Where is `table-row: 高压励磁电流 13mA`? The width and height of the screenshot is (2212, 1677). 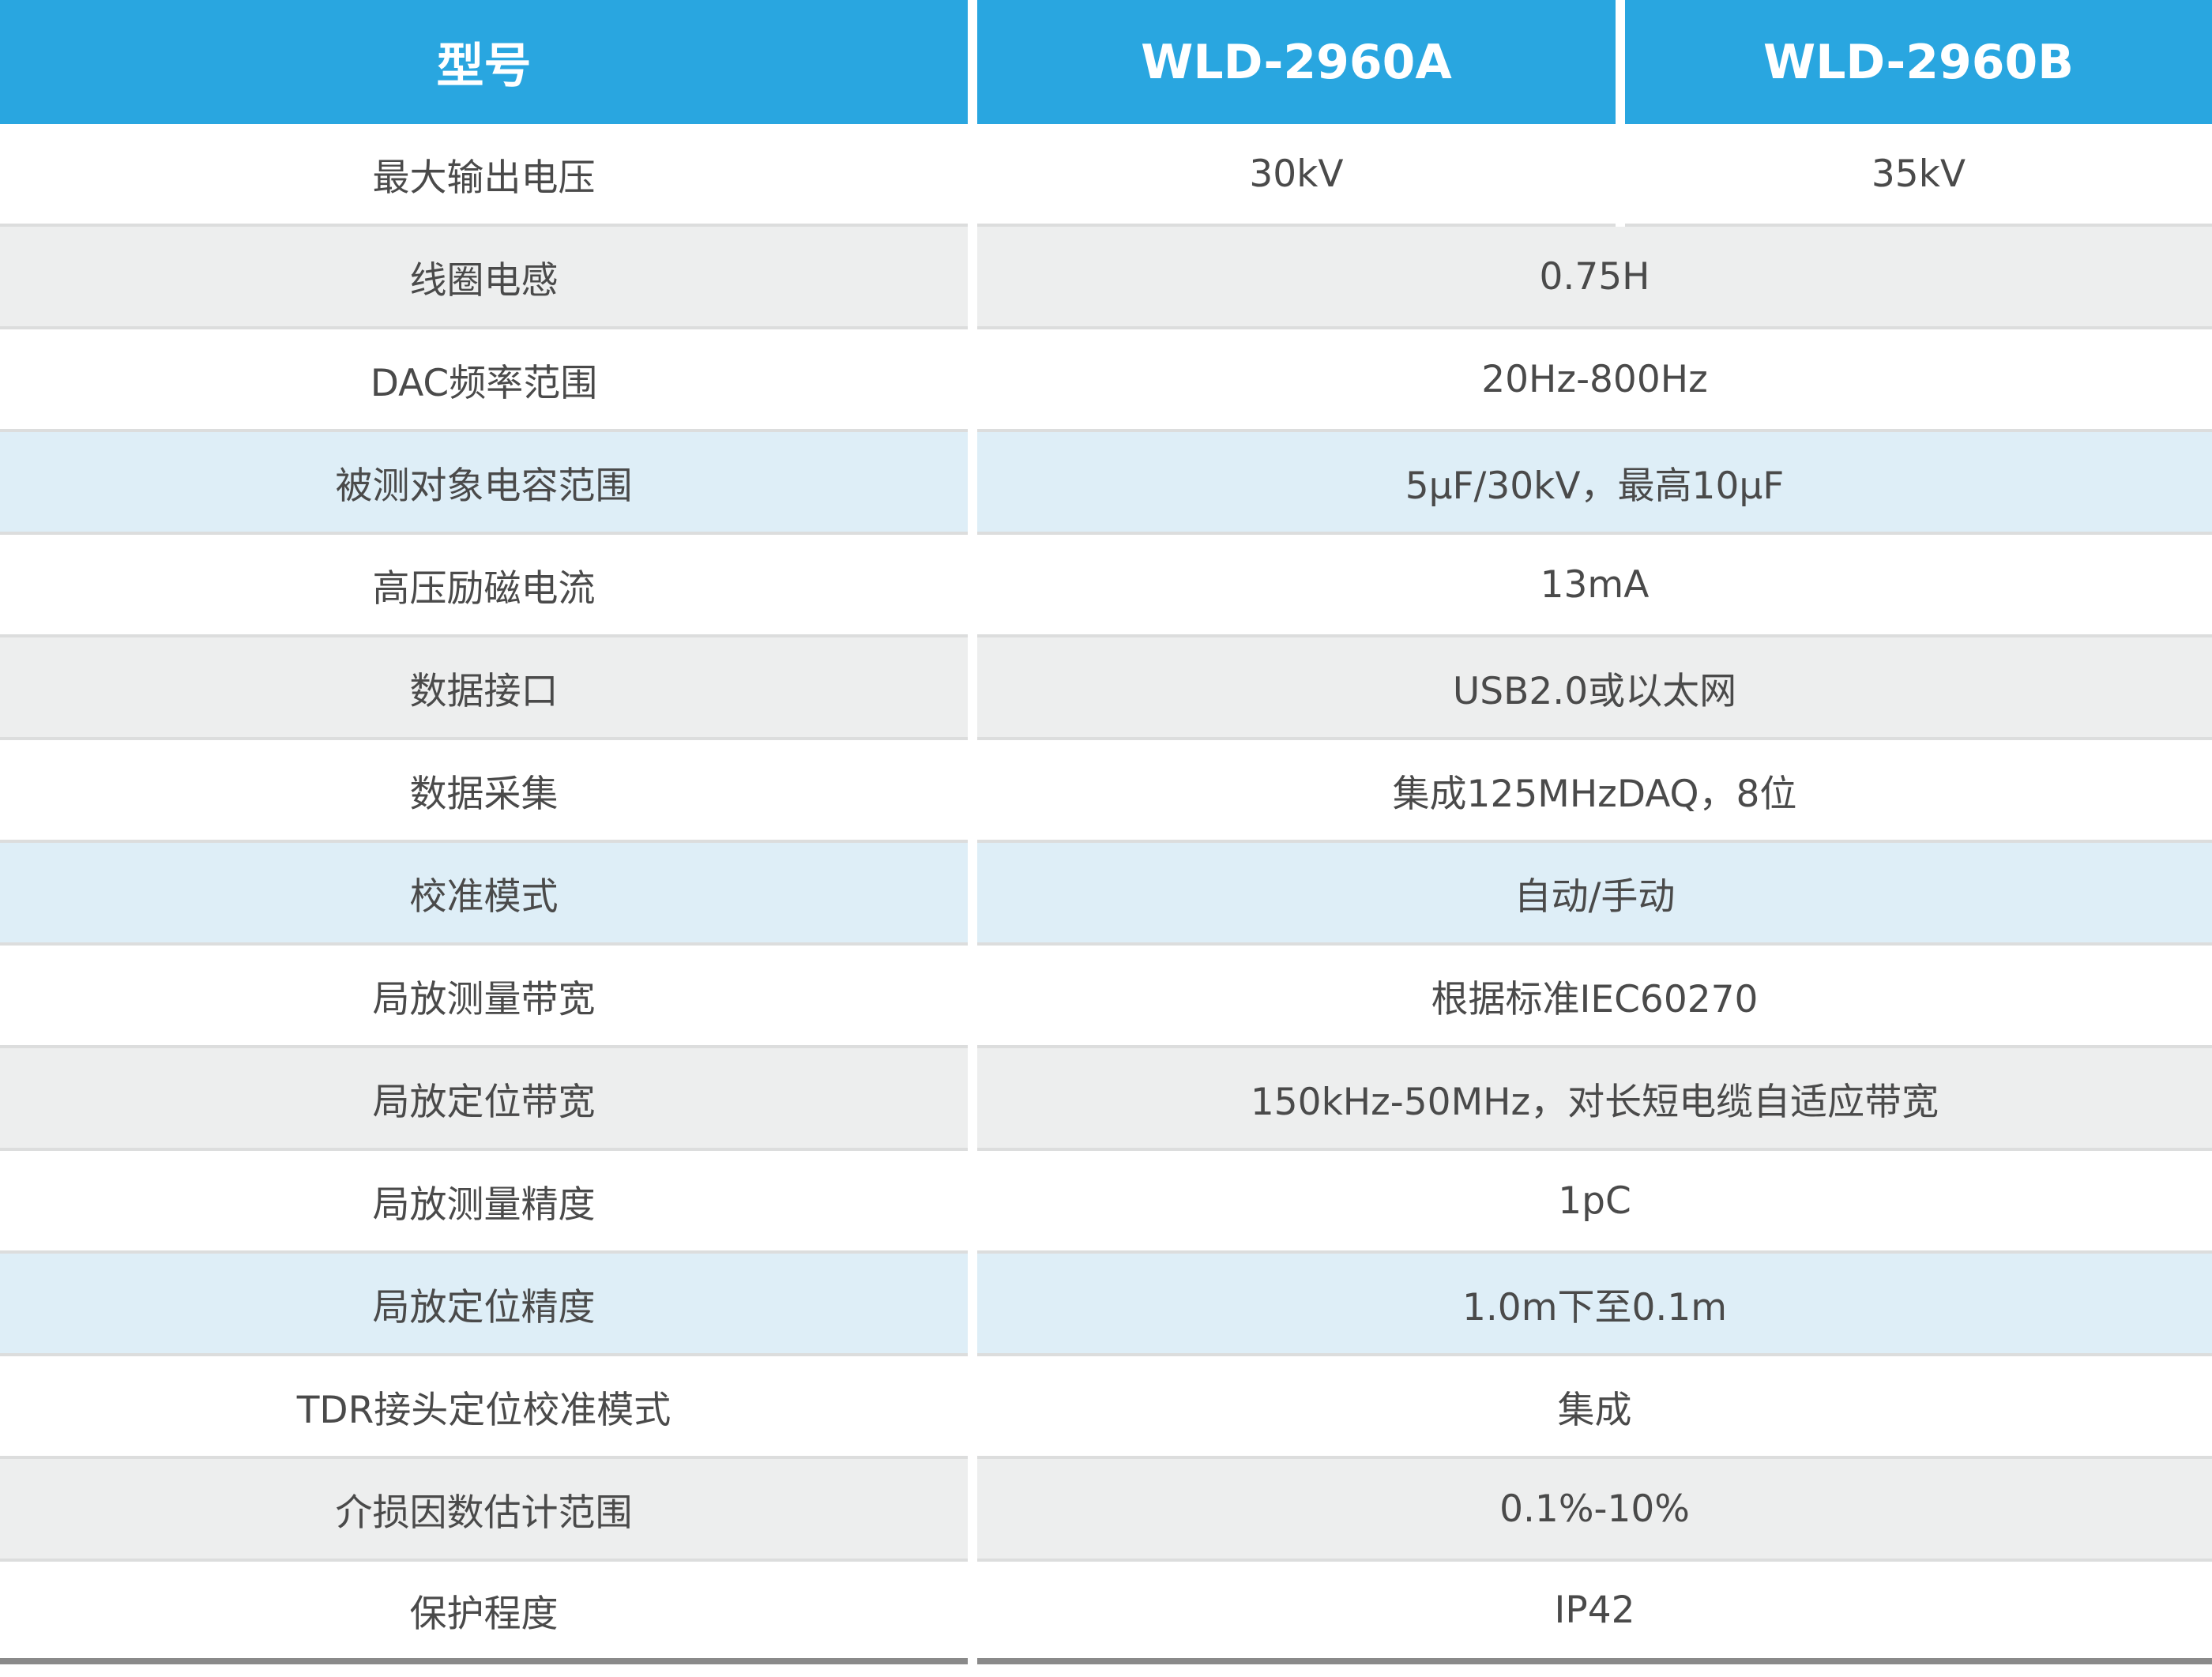
table-row: 高压励磁电流 13mA is located at coordinates (1106, 586).